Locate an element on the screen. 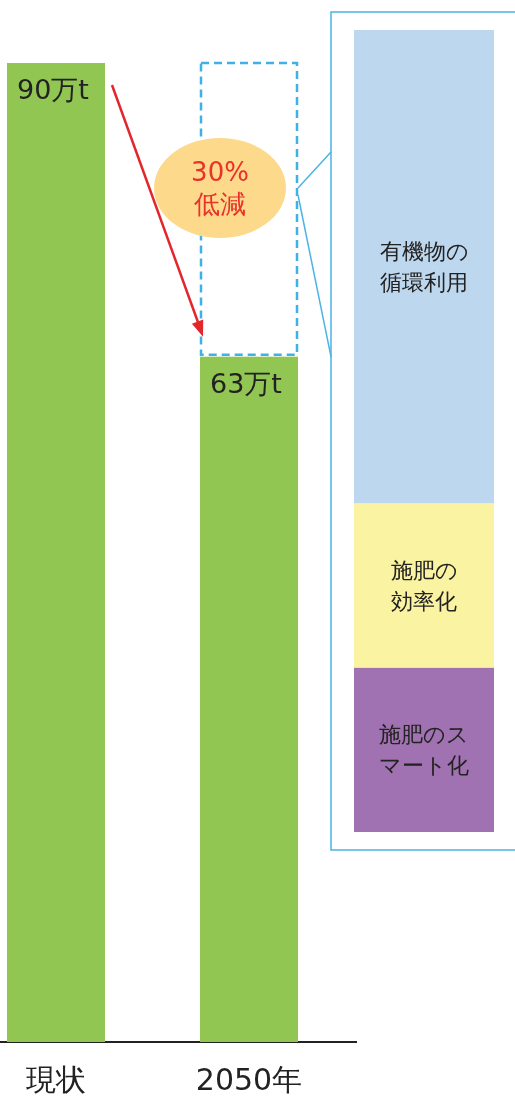 The height and width of the screenshot is (1098, 515). x-tick-label: 2050年 is located at coordinates (249, 1079).